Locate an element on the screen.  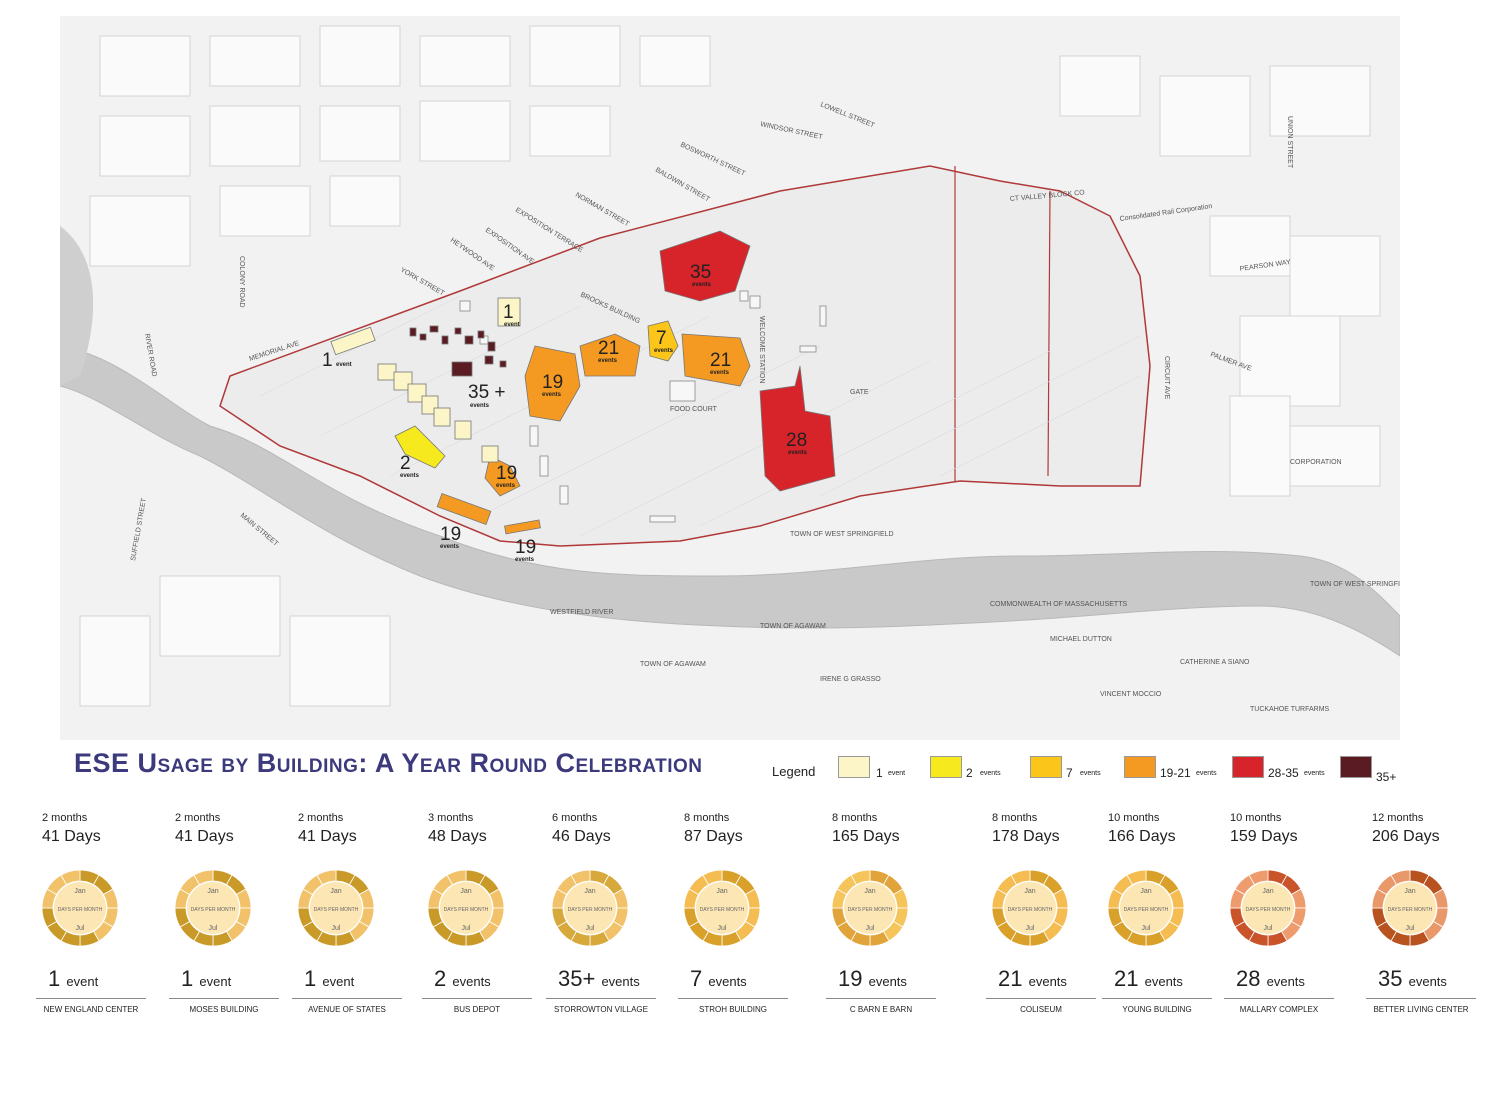
months-label: 6 months is located at coordinates (575, 818).